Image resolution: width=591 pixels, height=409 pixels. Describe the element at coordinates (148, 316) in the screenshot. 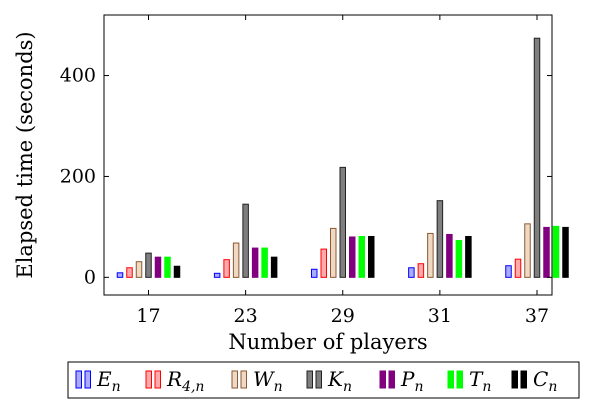

I see `x-tick-label: 17` at that location.